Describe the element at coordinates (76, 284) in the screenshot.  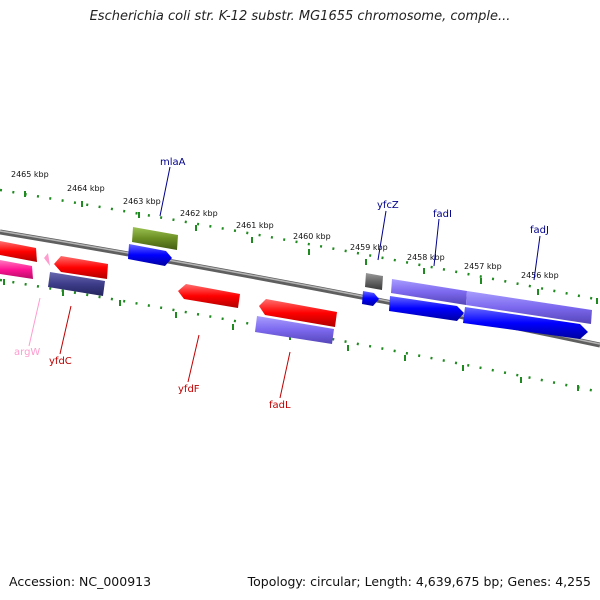
I see `gene-yfdC` at that location.